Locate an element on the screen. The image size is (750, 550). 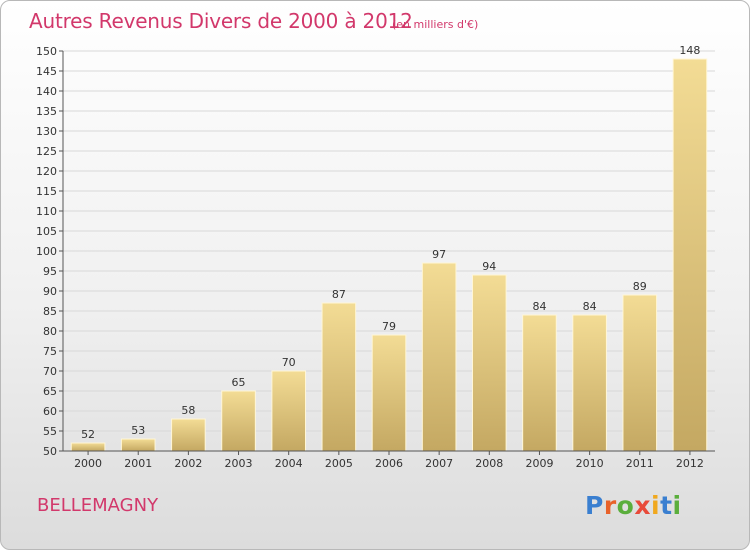
data-label: 89 is located at coordinates (640, 286).